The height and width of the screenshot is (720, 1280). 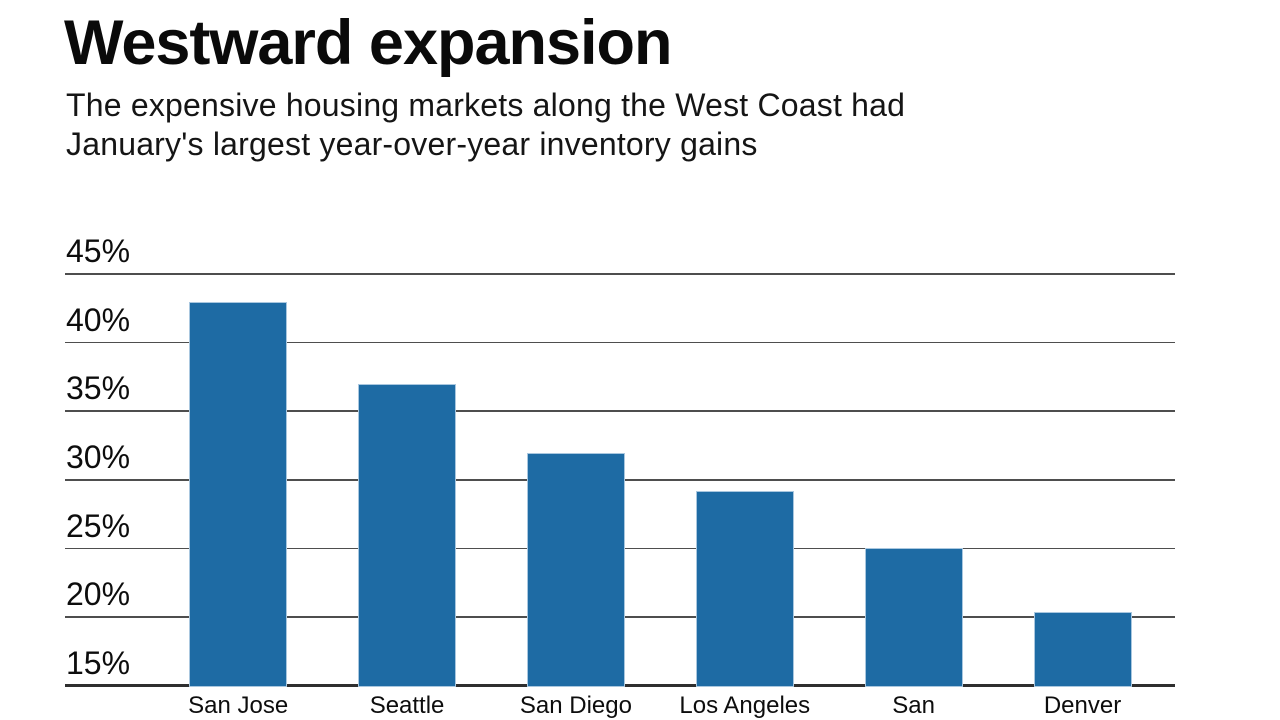 What do you see at coordinates (98, 251) in the screenshot?
I see `y-tick-label-45: 45%` at bounding box center [98, 251].